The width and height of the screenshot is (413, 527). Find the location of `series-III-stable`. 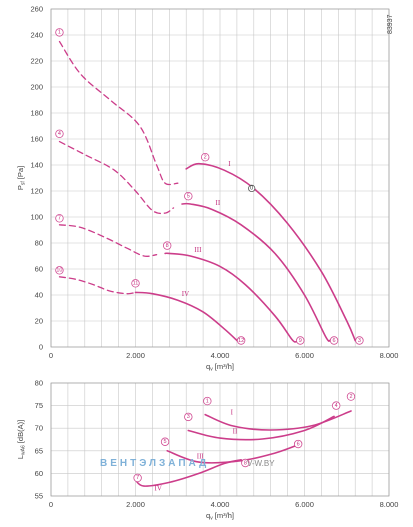

series-III-stable is located at coordinates (230, 297).